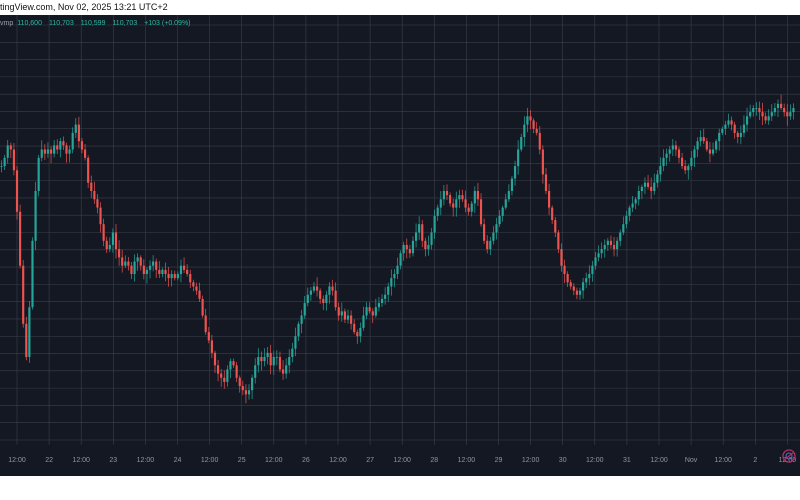 The height and width of the screenshot is (500, 800). Describe the element at coordinates (755, 460) in the screenshot. I see `x-tick-label: 2` at that location.